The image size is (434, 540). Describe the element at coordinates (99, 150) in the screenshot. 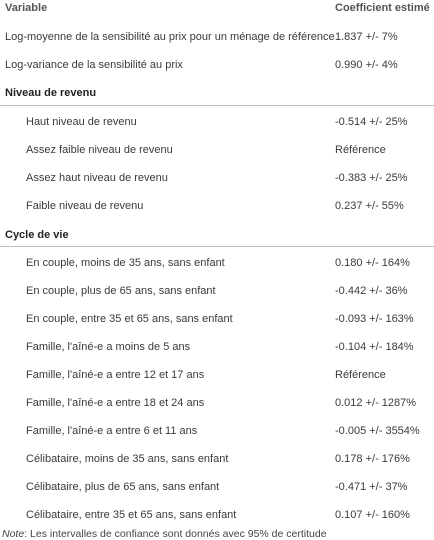

I see `row-label: Assez faible niveau de revenu` at that location.